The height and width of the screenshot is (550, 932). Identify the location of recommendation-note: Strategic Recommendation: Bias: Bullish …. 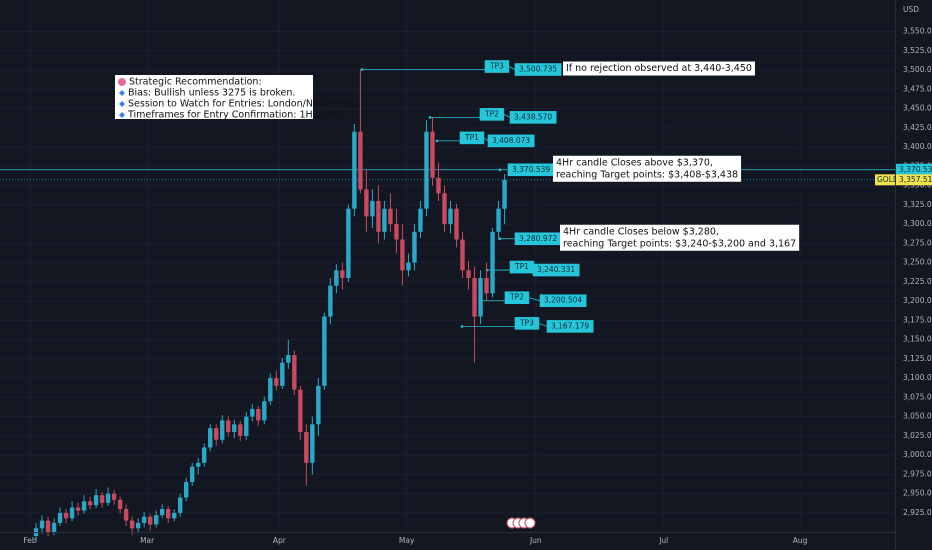
(237, 98).